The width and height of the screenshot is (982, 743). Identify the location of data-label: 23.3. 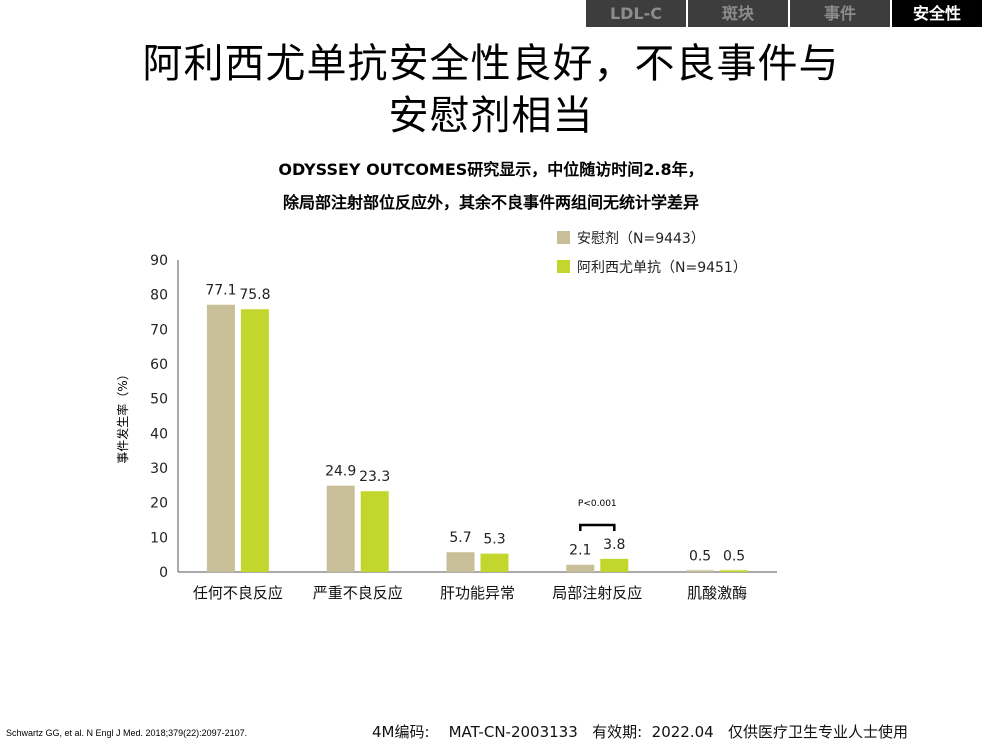
(374, 477).